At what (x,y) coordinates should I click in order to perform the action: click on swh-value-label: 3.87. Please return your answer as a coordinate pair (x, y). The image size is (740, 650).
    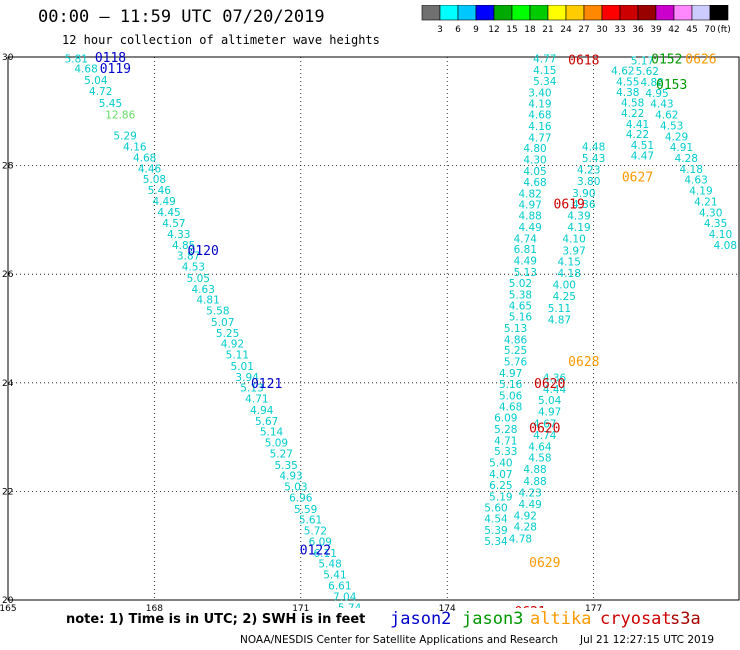
    Looking at the image, I should click on (188, 257).